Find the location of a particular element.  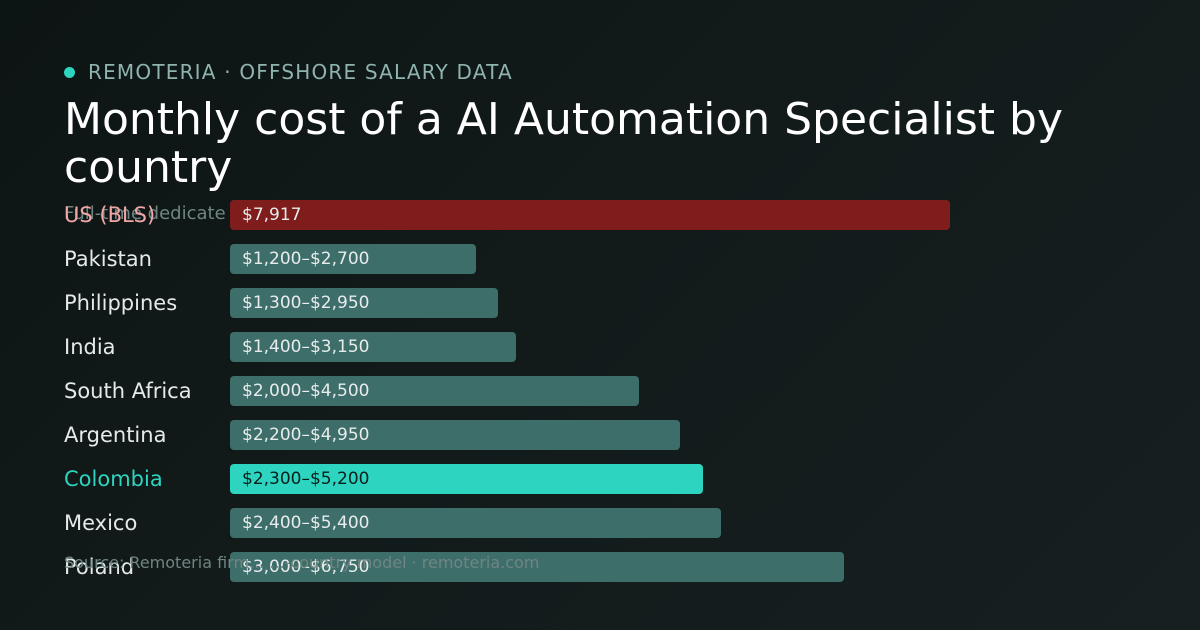

brand-header: REMOTERIA · OFFSHORE SALARY DATA is located at coordinates (288, 72).